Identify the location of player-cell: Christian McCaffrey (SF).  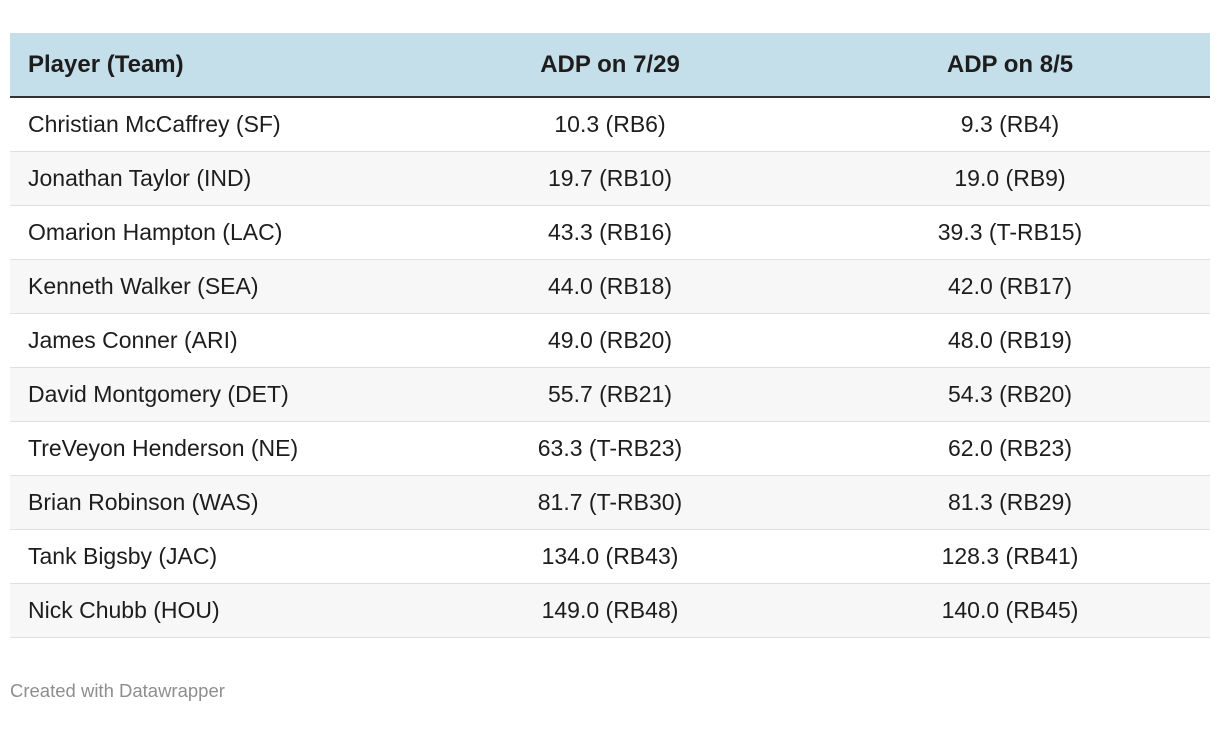
(210, 124).